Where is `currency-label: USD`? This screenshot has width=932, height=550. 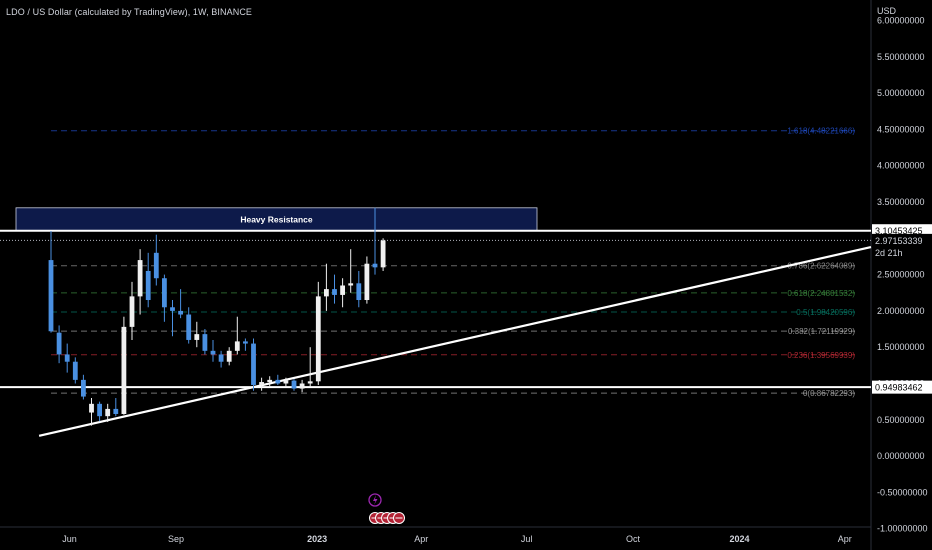 currency-label: USD is located at coordinates (887, 11).